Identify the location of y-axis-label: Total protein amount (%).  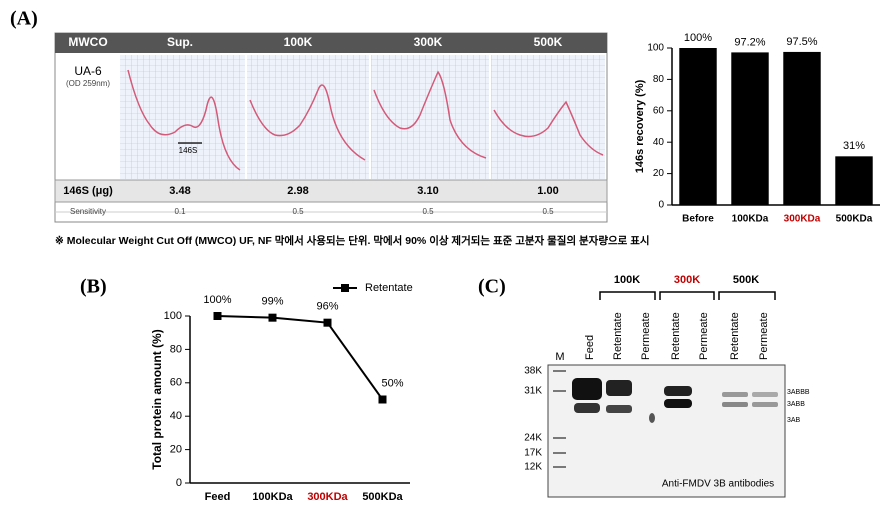
(157, 399).